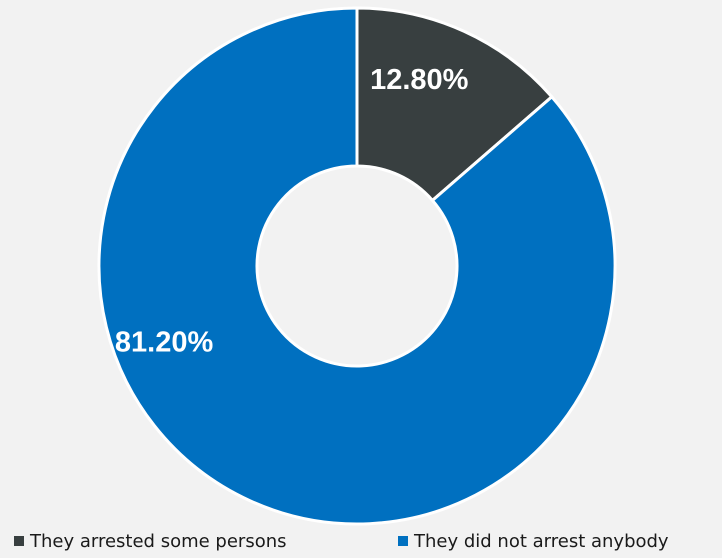  What do you see at coordinates (419, 80) in the screenshot?
I see `data-label-arrested: 12.80%` at bounding box center [419, 80].